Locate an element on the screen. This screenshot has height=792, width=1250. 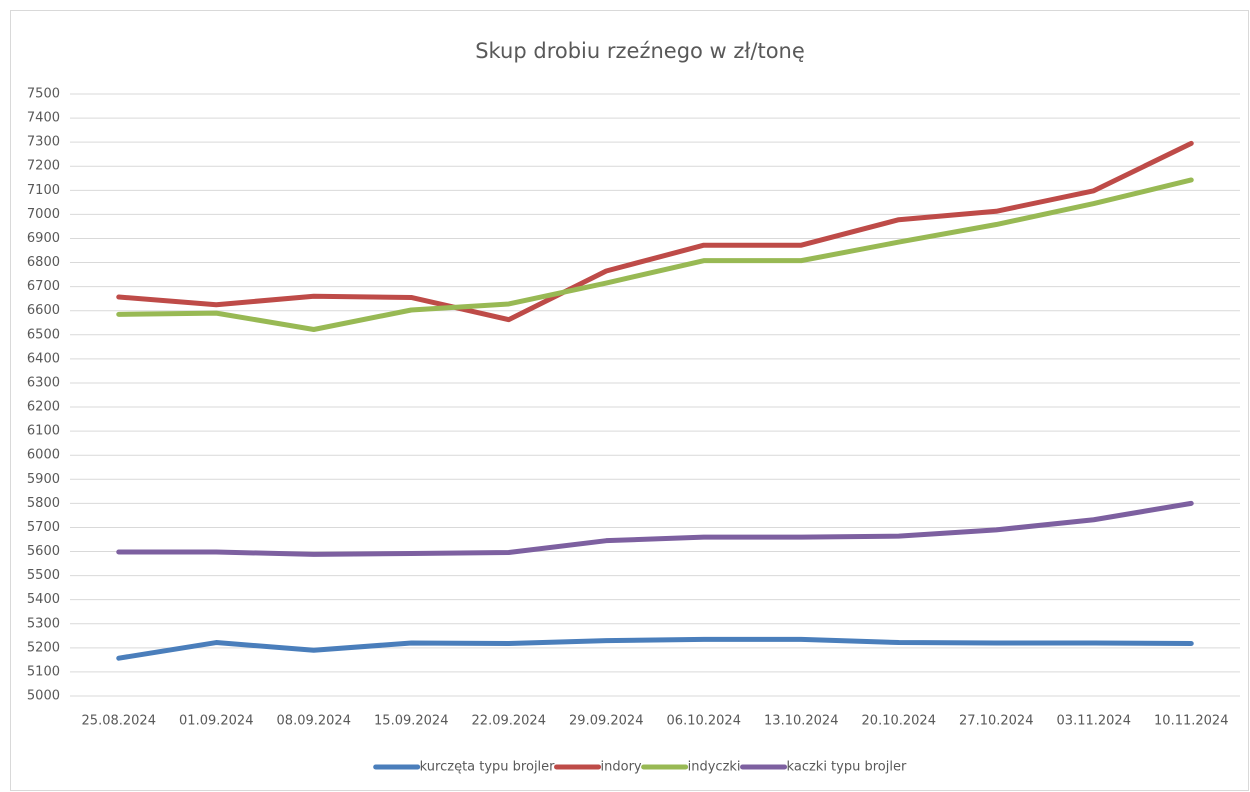
chart-title: Skup drobiu rzeźnego w zł/tonę is located at coordinates (640, 51).